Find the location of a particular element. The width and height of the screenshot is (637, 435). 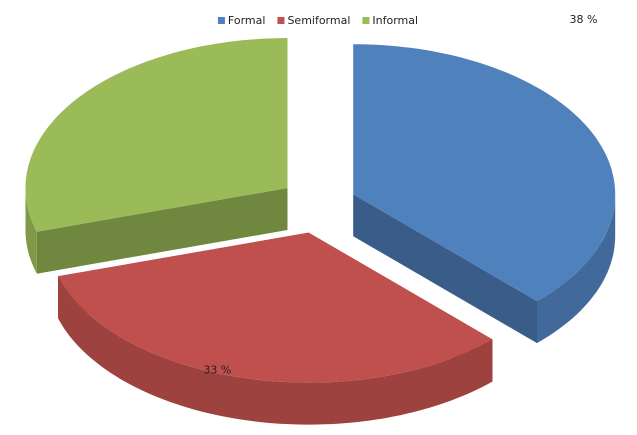

value-label: 38 % is located at coordinates (584, 19).